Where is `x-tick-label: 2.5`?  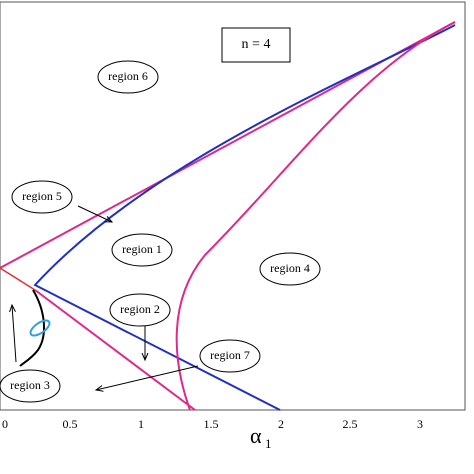
x-tick-label: 2.5 is located at coordinates (350, 424).